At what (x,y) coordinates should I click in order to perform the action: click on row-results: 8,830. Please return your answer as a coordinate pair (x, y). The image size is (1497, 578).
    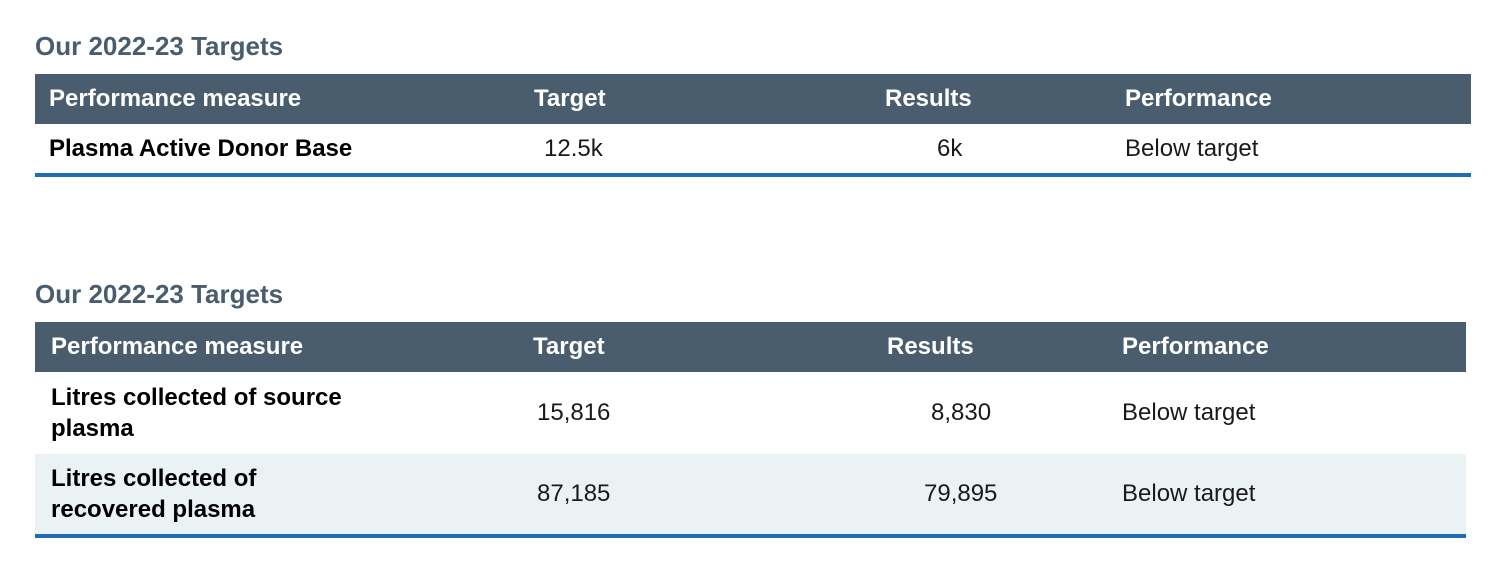
    Looking at the image, I should click on (961, 412).